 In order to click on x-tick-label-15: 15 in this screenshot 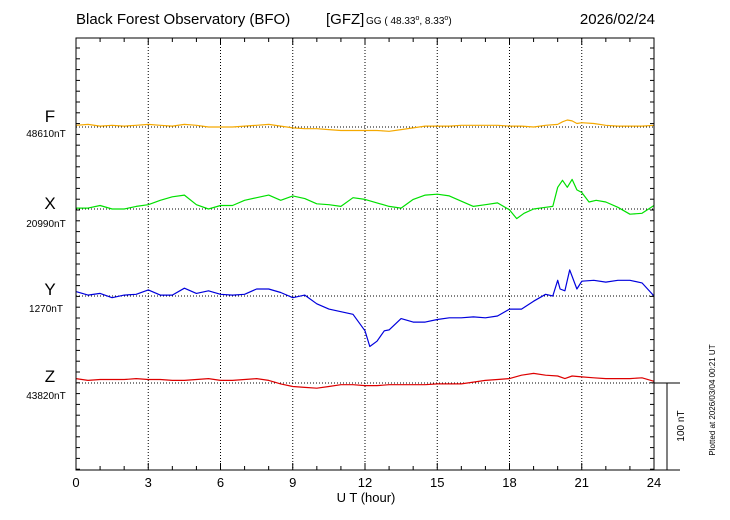, I will do `click(437, 482)`.